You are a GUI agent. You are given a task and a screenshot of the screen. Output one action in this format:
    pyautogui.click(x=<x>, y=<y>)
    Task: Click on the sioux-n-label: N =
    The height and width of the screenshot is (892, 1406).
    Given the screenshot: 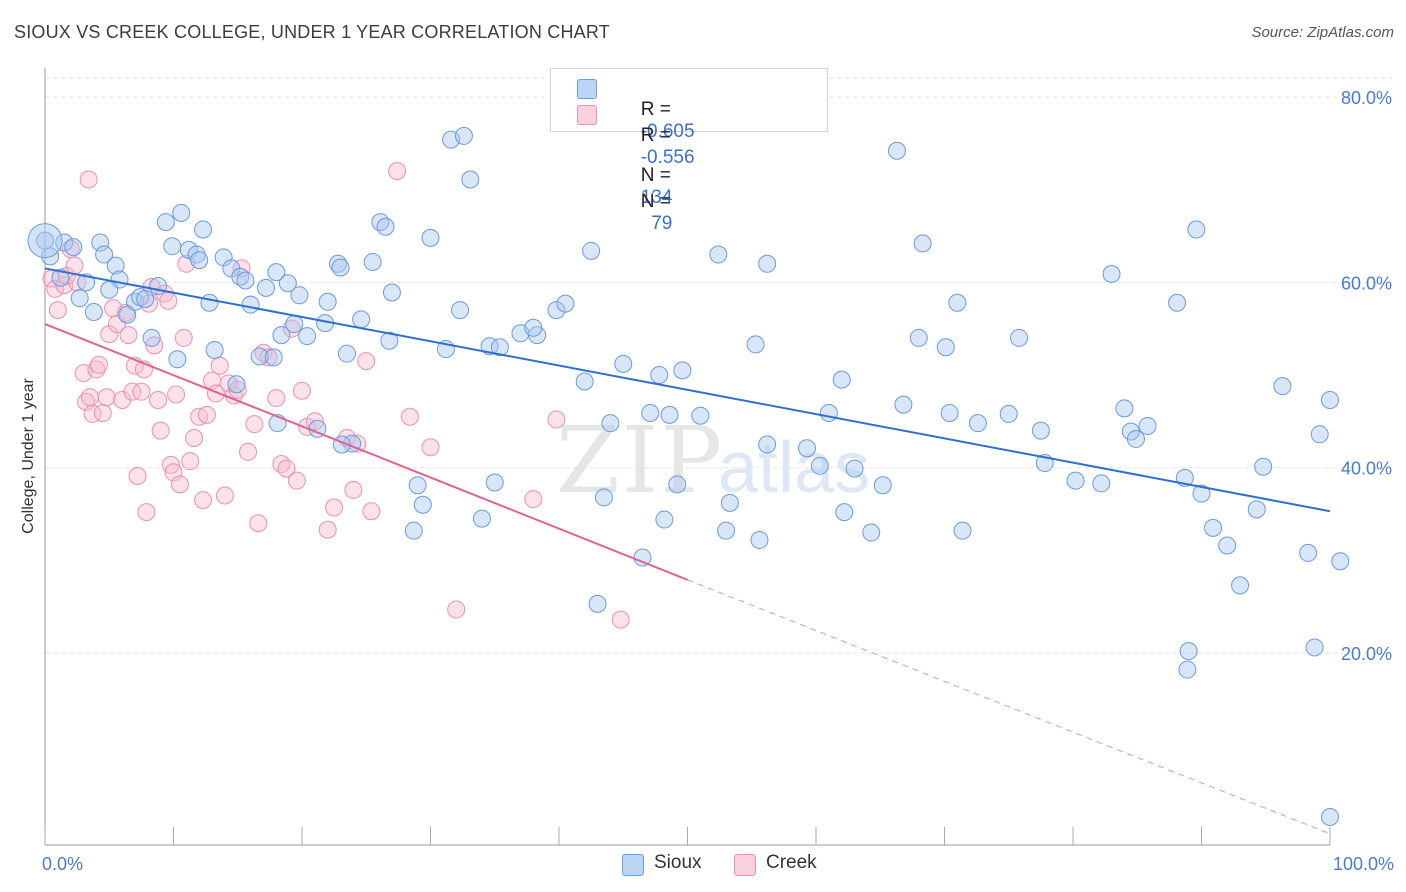 What is the action you would take?
    pyautogui.click(x=655, y=175)
    